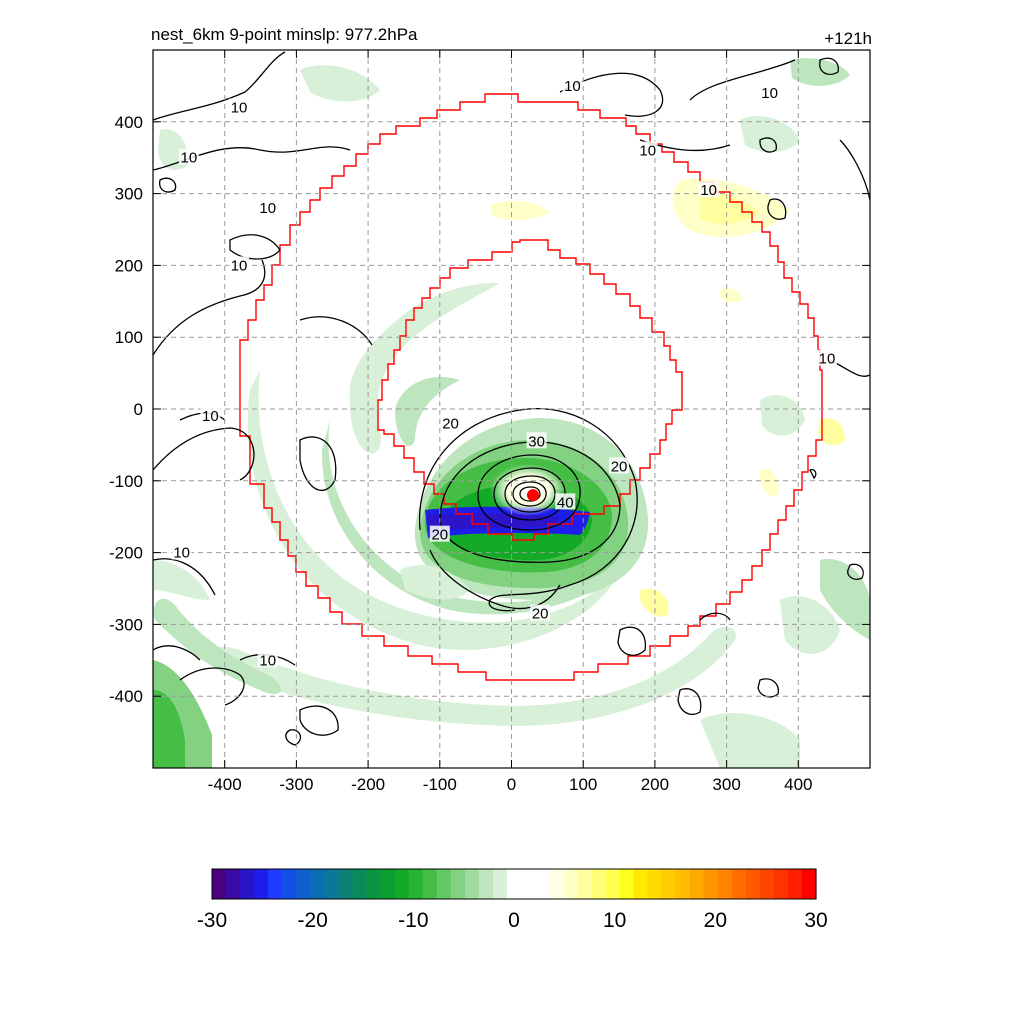 Image resolution: width=1024 pixels, height=1024 pixels. What do you see at coordinates (583, 784) in the screenshot?
I see `x-tick-label: 100` at bounding box center [583, 784].